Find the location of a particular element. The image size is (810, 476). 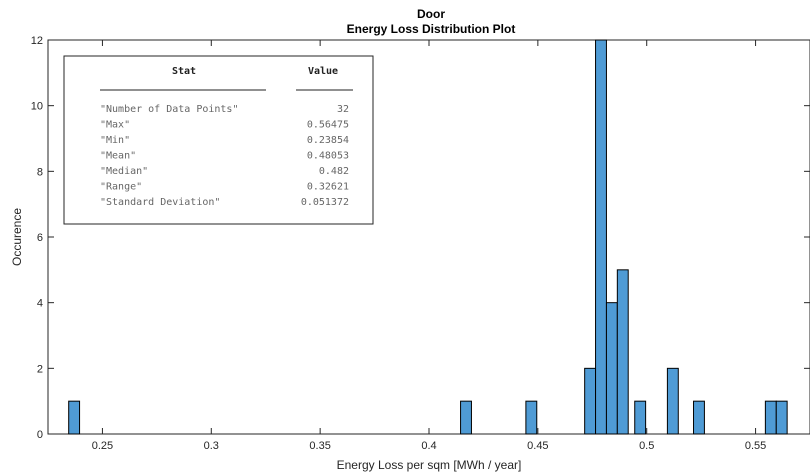

stats-table-box is located at coordinates (218, 140).